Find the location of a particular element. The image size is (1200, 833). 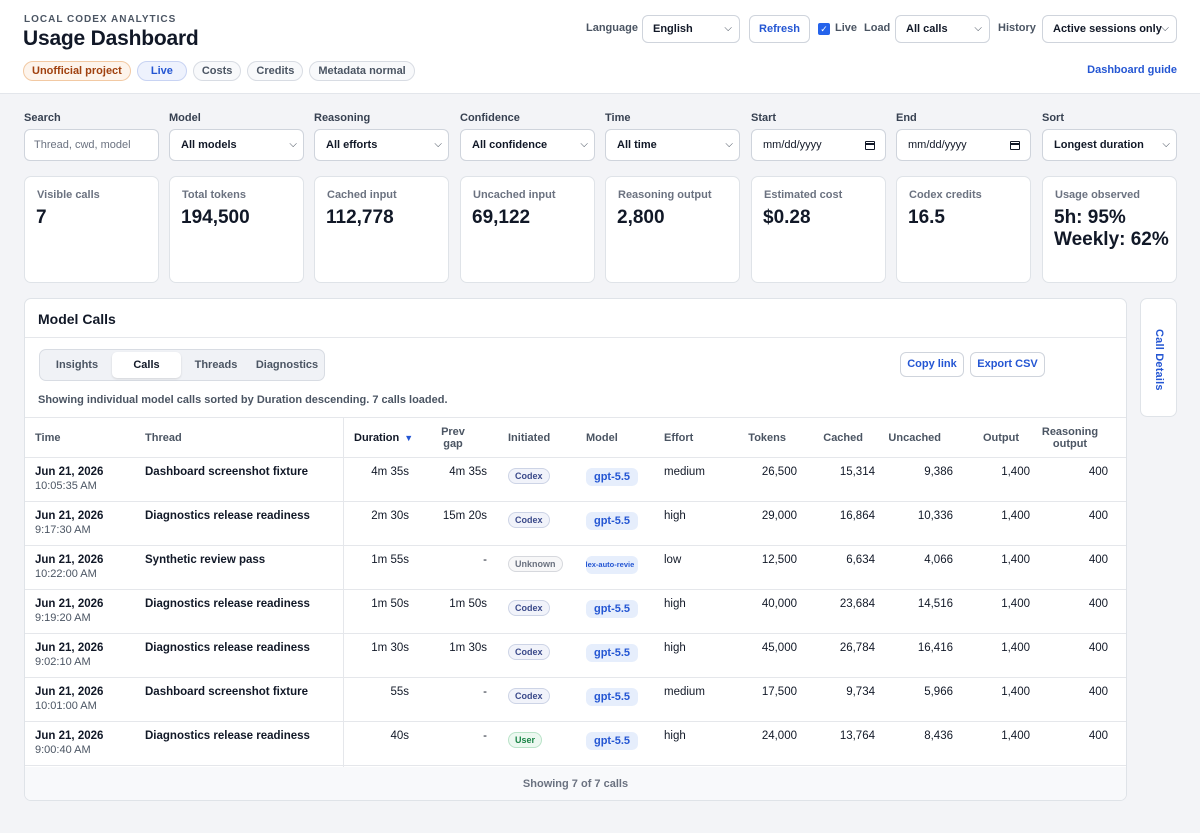

column-model: Model is located at coordinates (602, 438).